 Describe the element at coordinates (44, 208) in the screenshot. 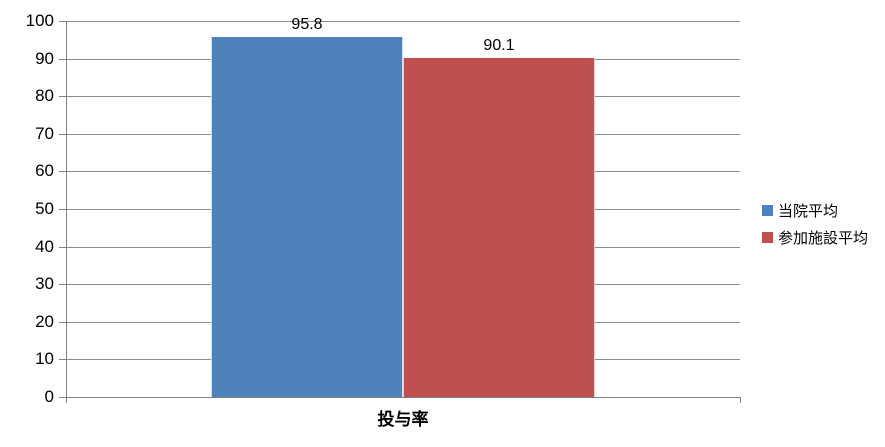

I see `y-tick-label: 50` at that location.